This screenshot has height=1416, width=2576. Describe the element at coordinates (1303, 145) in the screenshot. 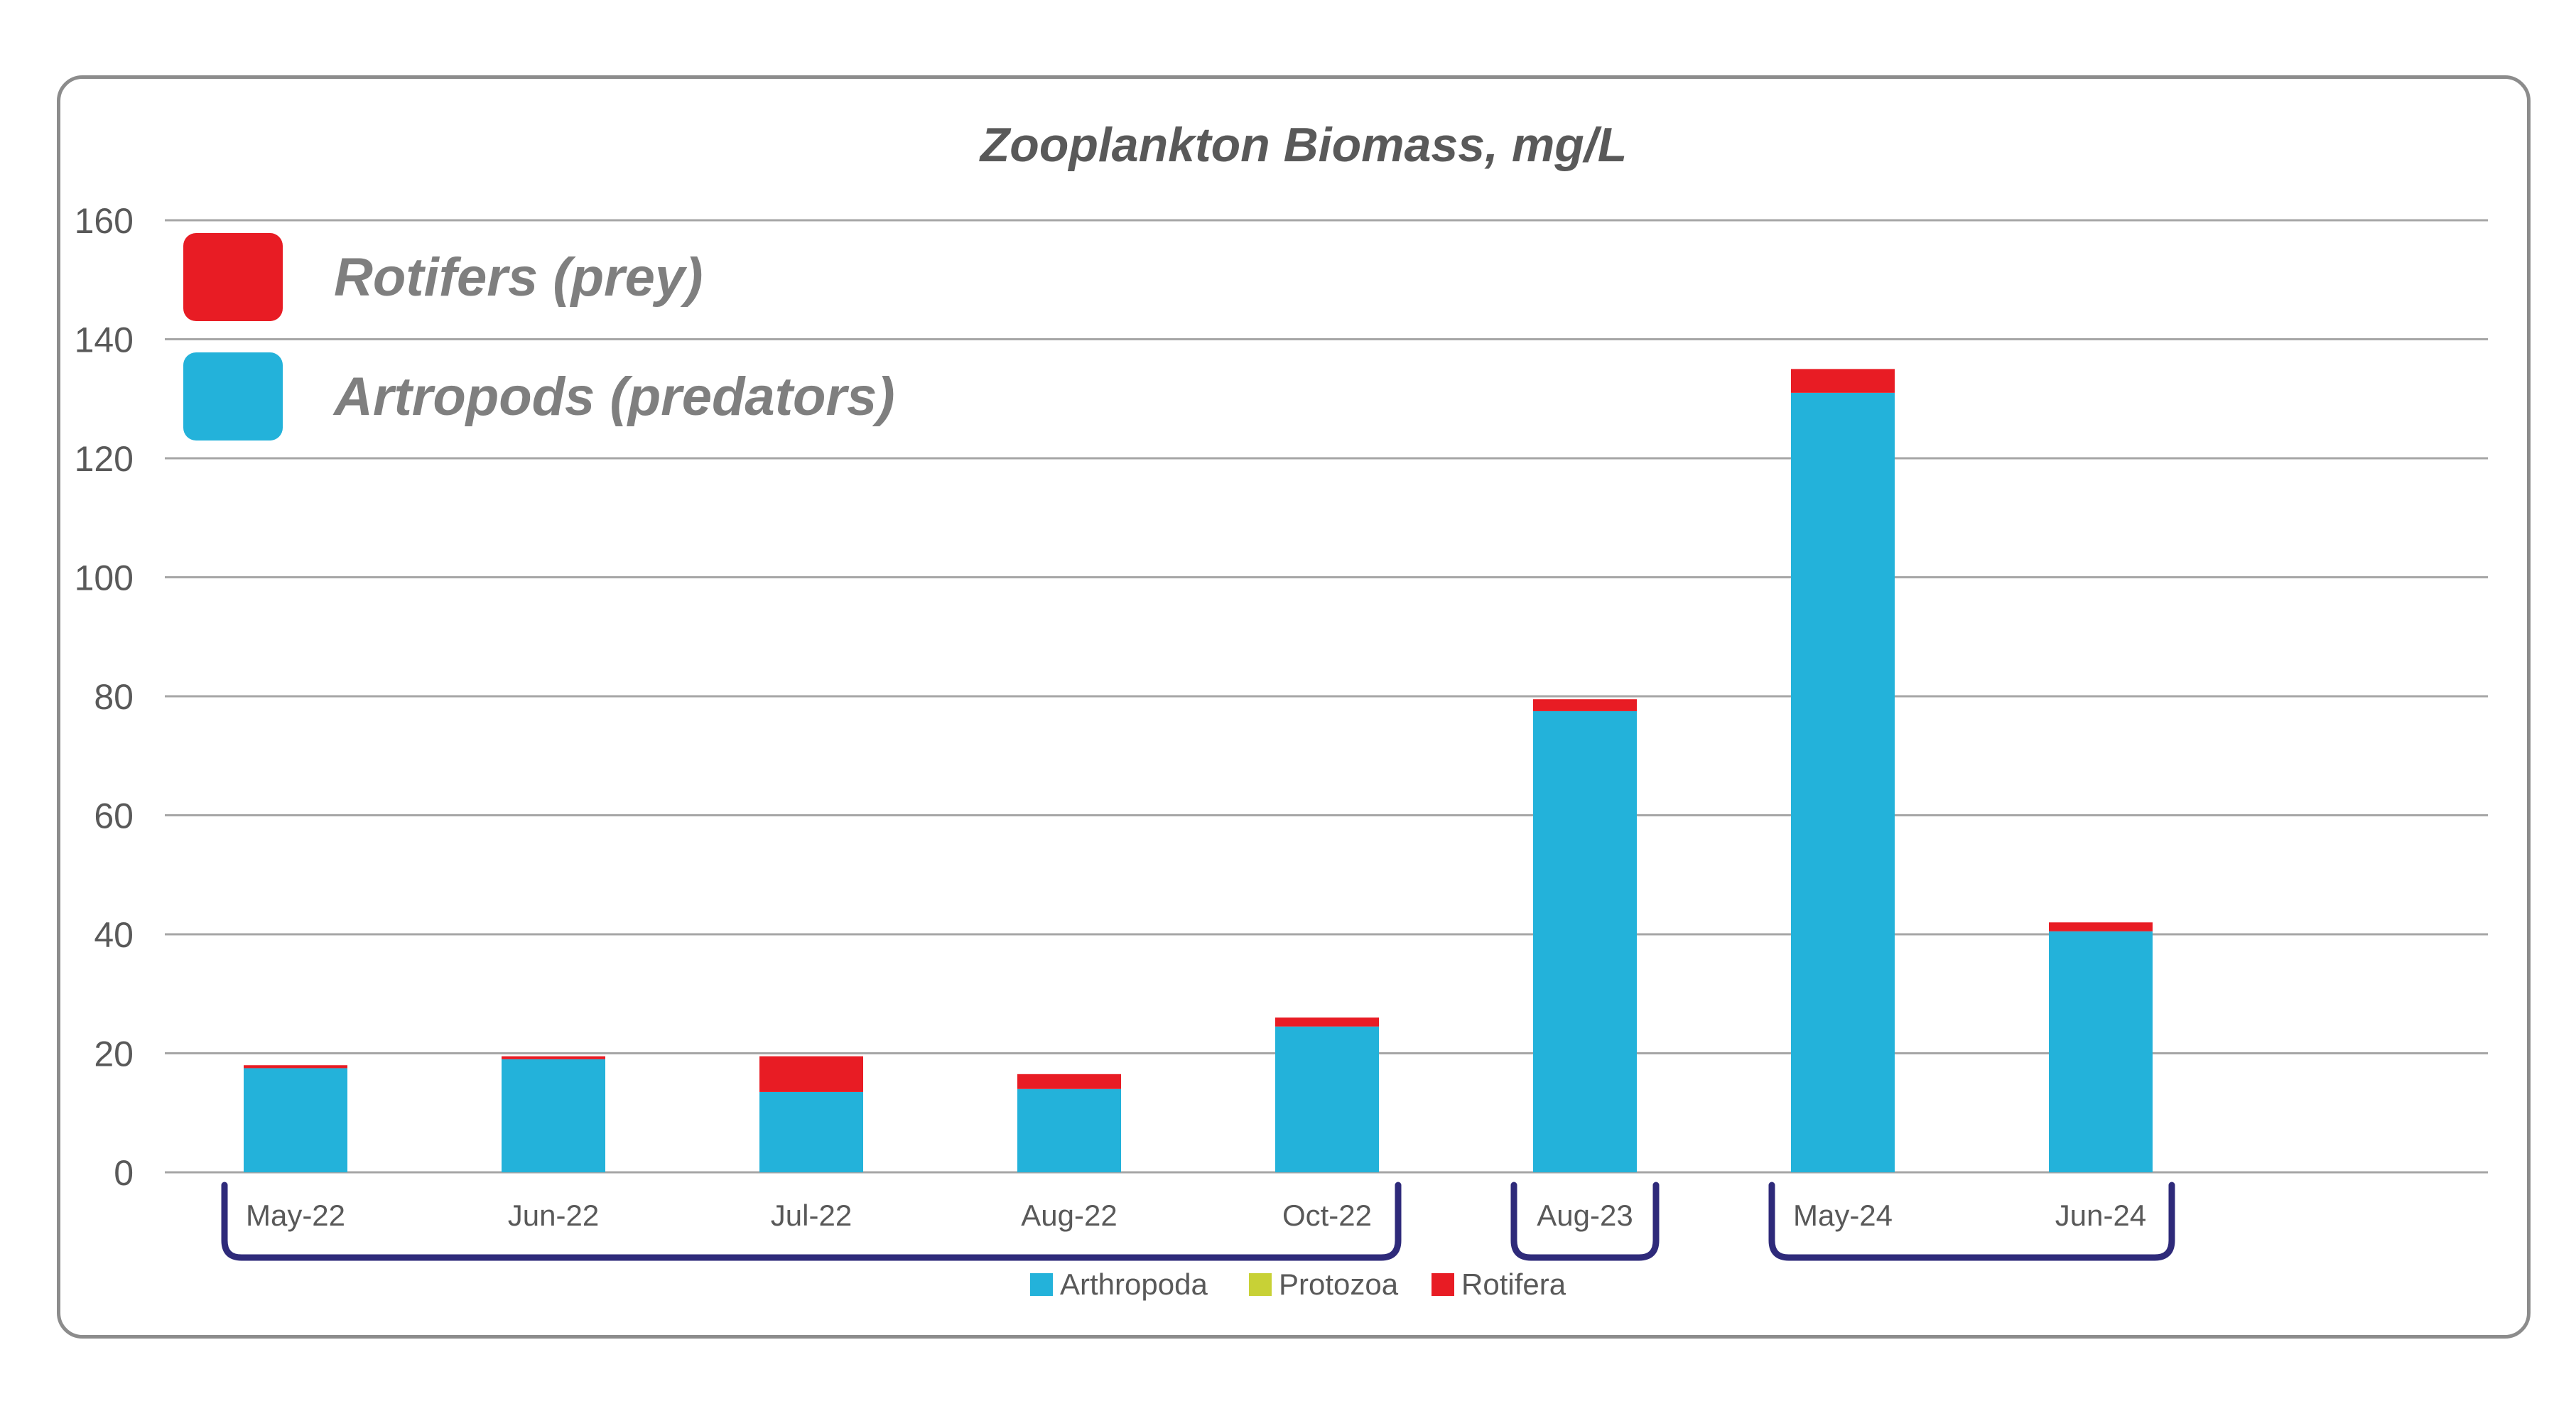

I see `chart-title: Zooplankton Biomass, mg/L` at that location.